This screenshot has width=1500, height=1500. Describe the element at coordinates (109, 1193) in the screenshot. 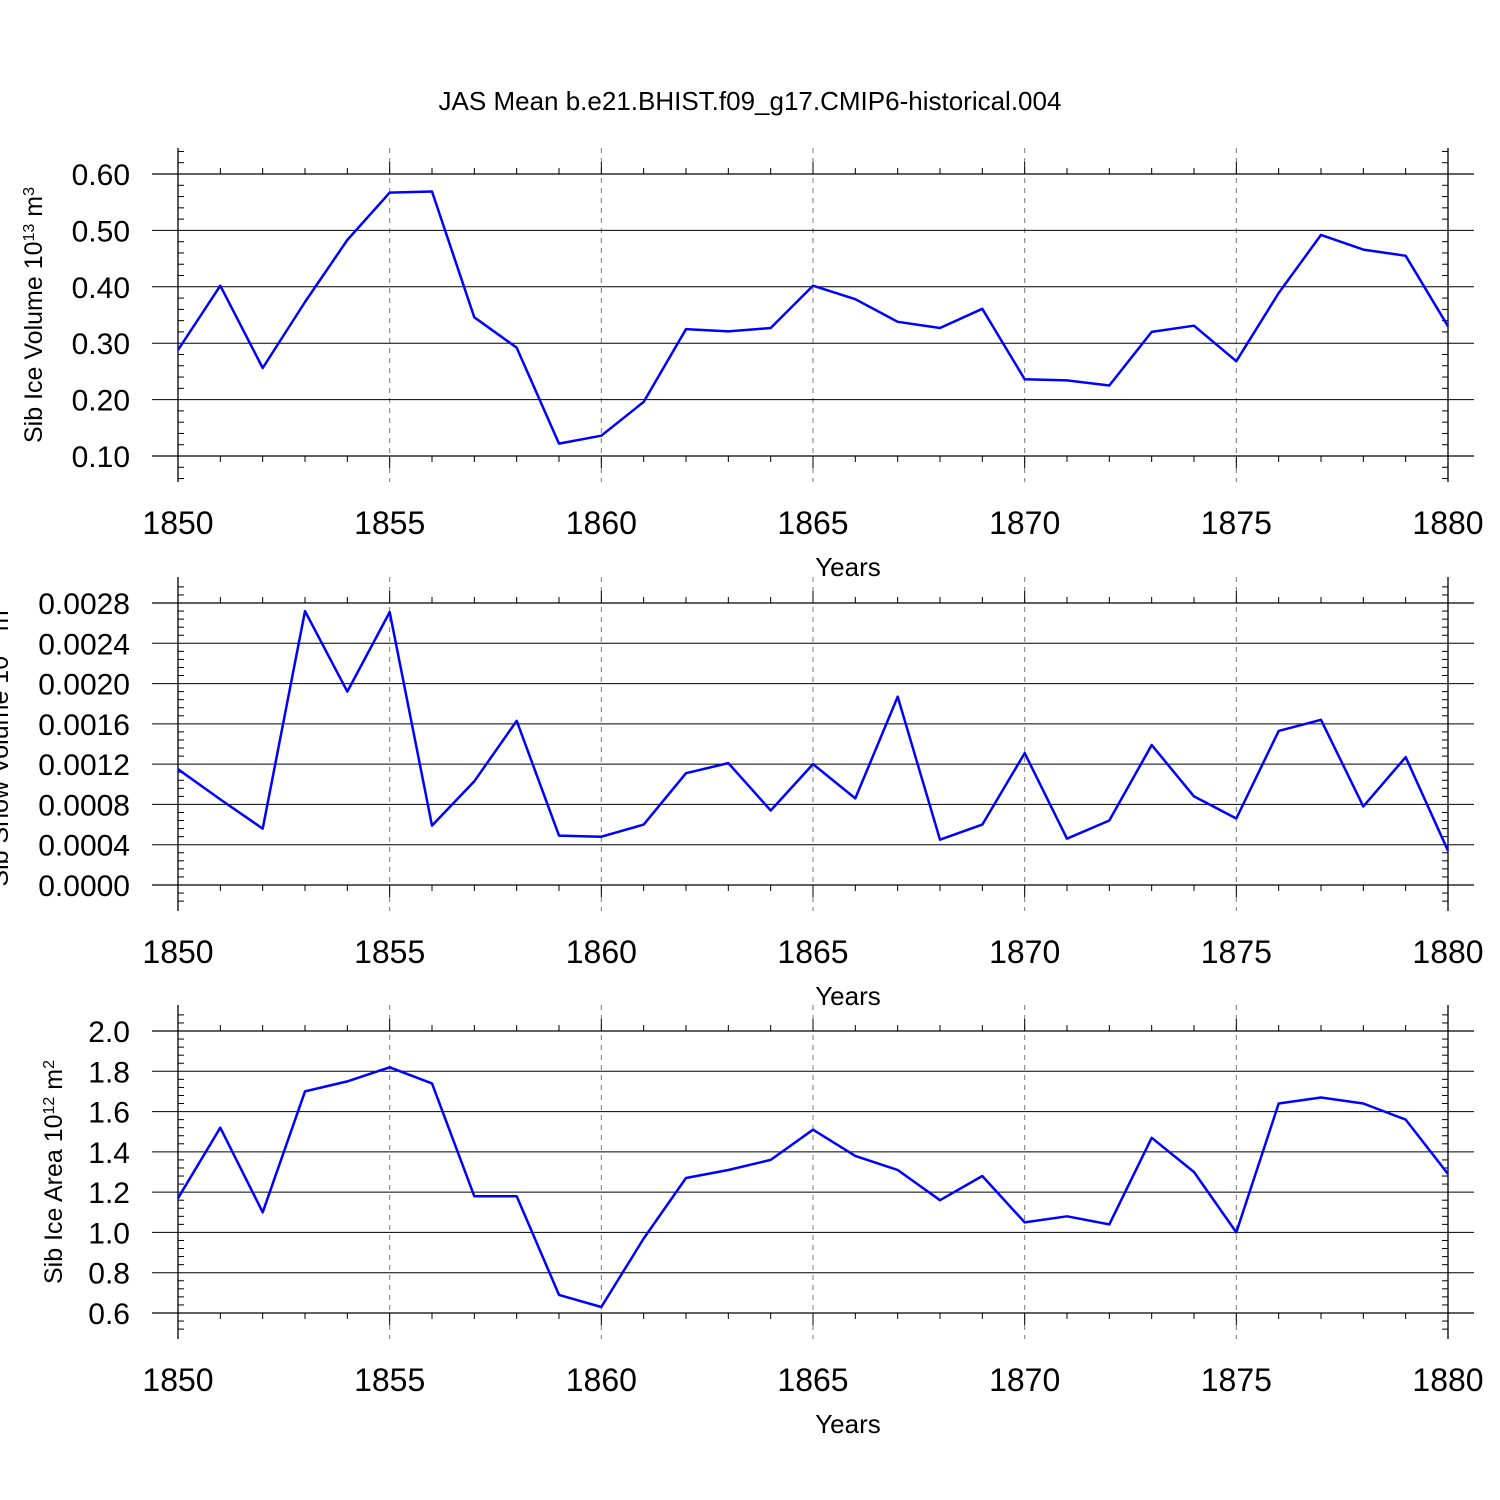

I see `y-tick-label: 1.2` at that location.